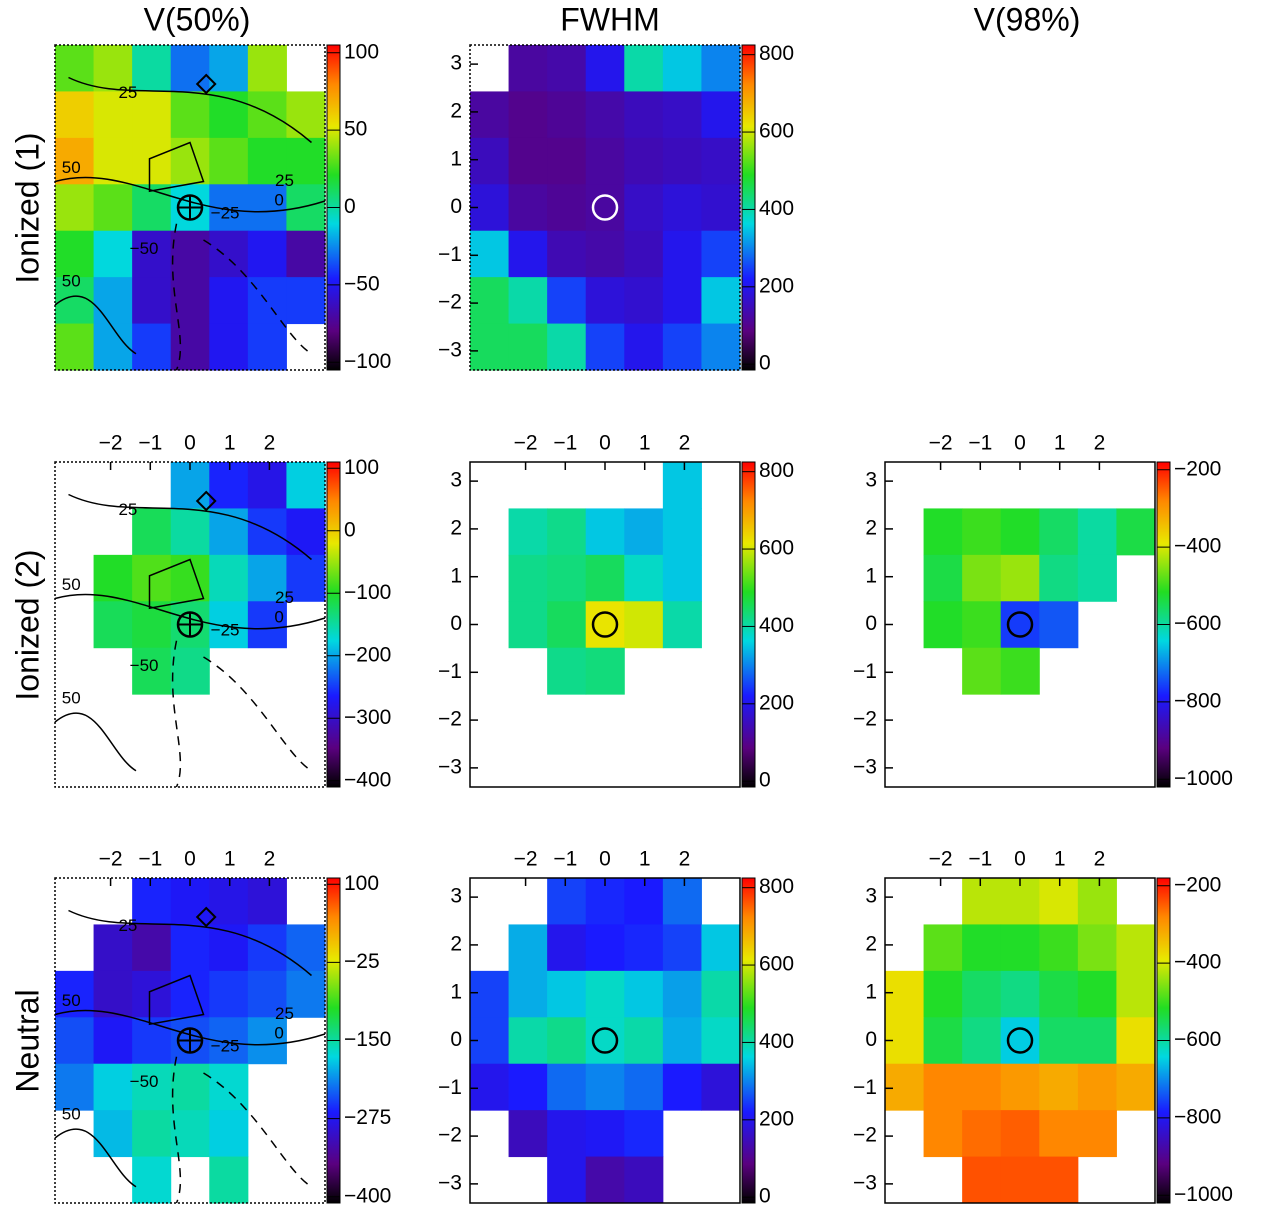 This screenshot has width=1262, height=1210. Describe the element at coordinates (776, 886) in the screenshot. I see `colorbar-label: 800` at that location.